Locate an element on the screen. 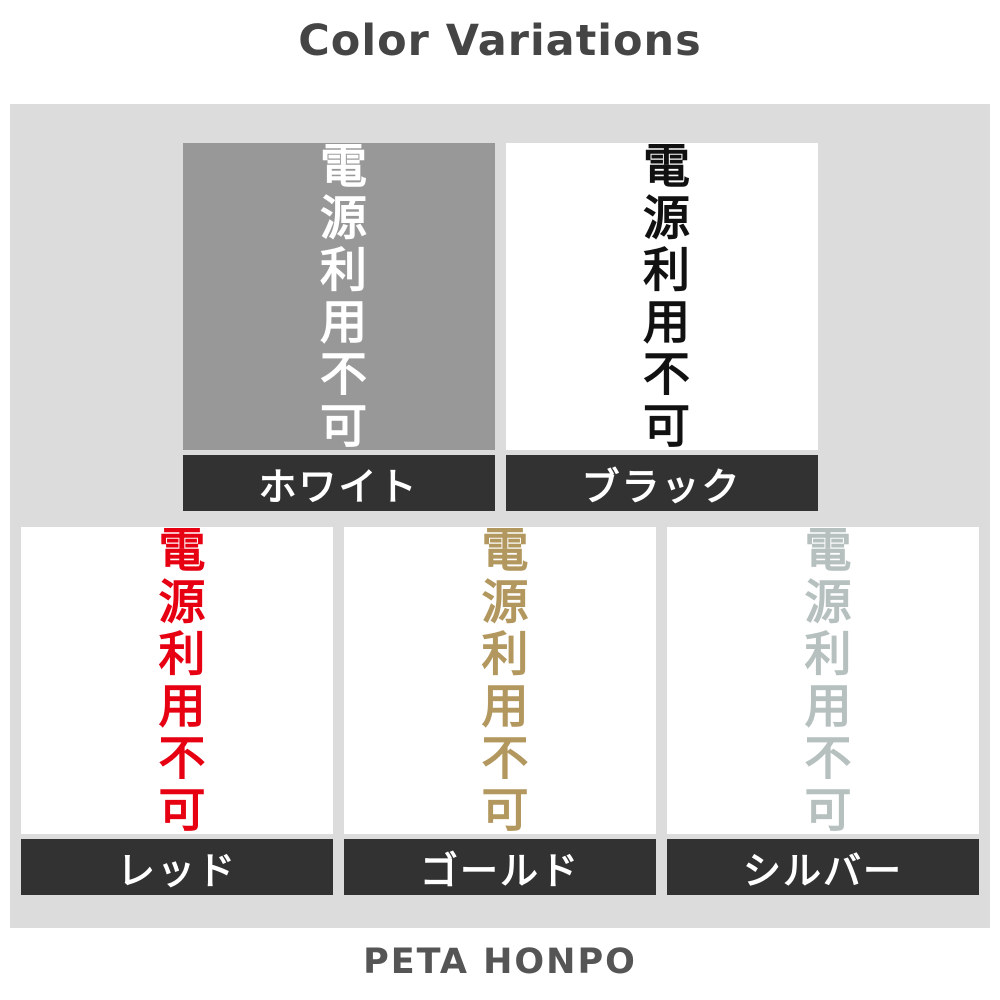  color-label-text: レッド is located at coordinates (176, 870).